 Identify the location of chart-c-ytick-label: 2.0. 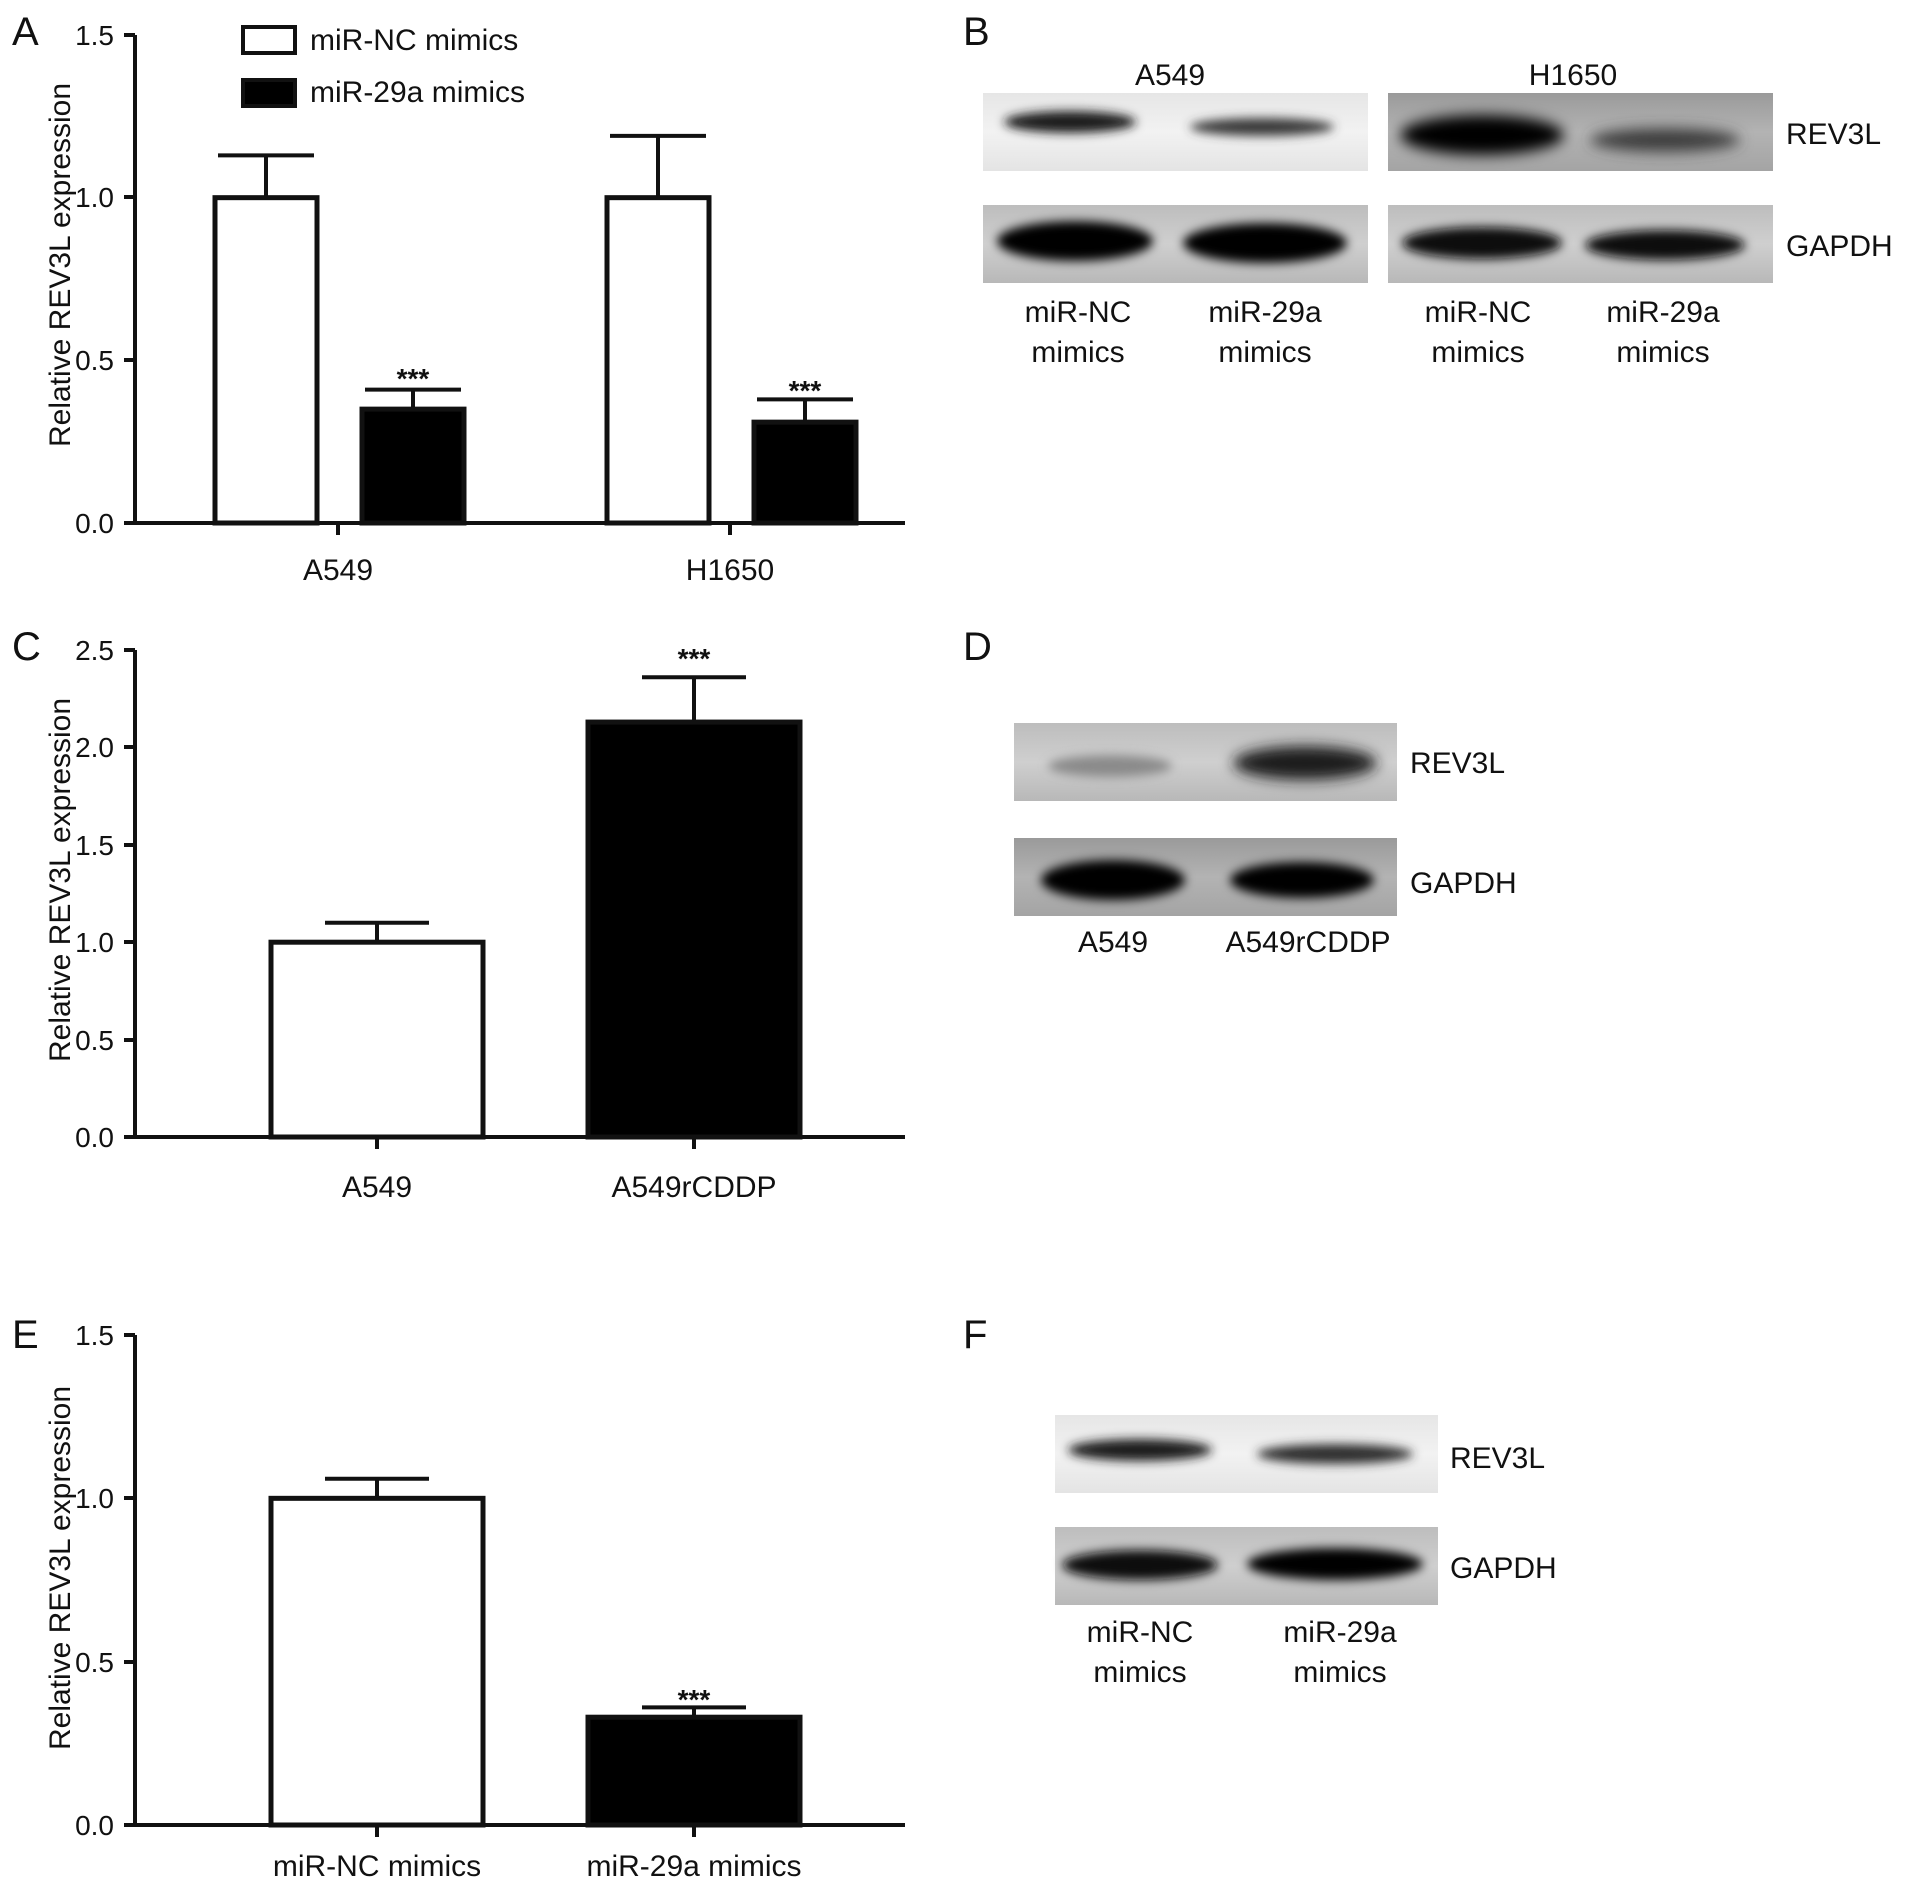
(94, 747).